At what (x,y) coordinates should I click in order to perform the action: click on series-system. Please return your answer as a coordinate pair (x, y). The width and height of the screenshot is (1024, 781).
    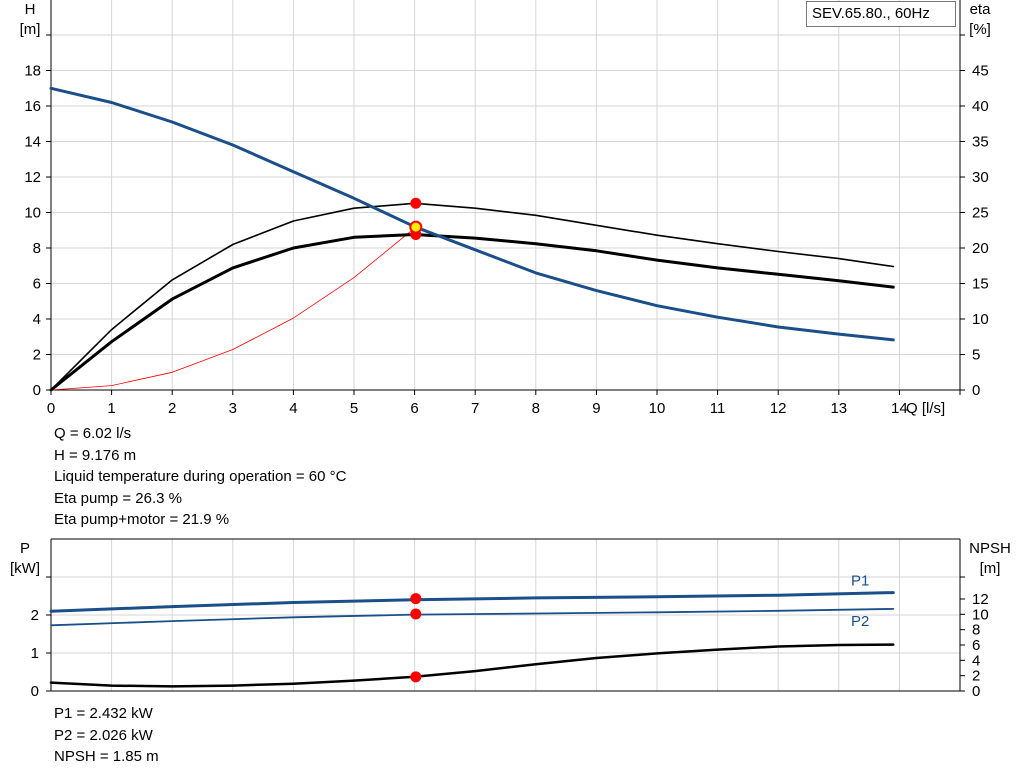
    Looking at the image, I should click on (233, 308).